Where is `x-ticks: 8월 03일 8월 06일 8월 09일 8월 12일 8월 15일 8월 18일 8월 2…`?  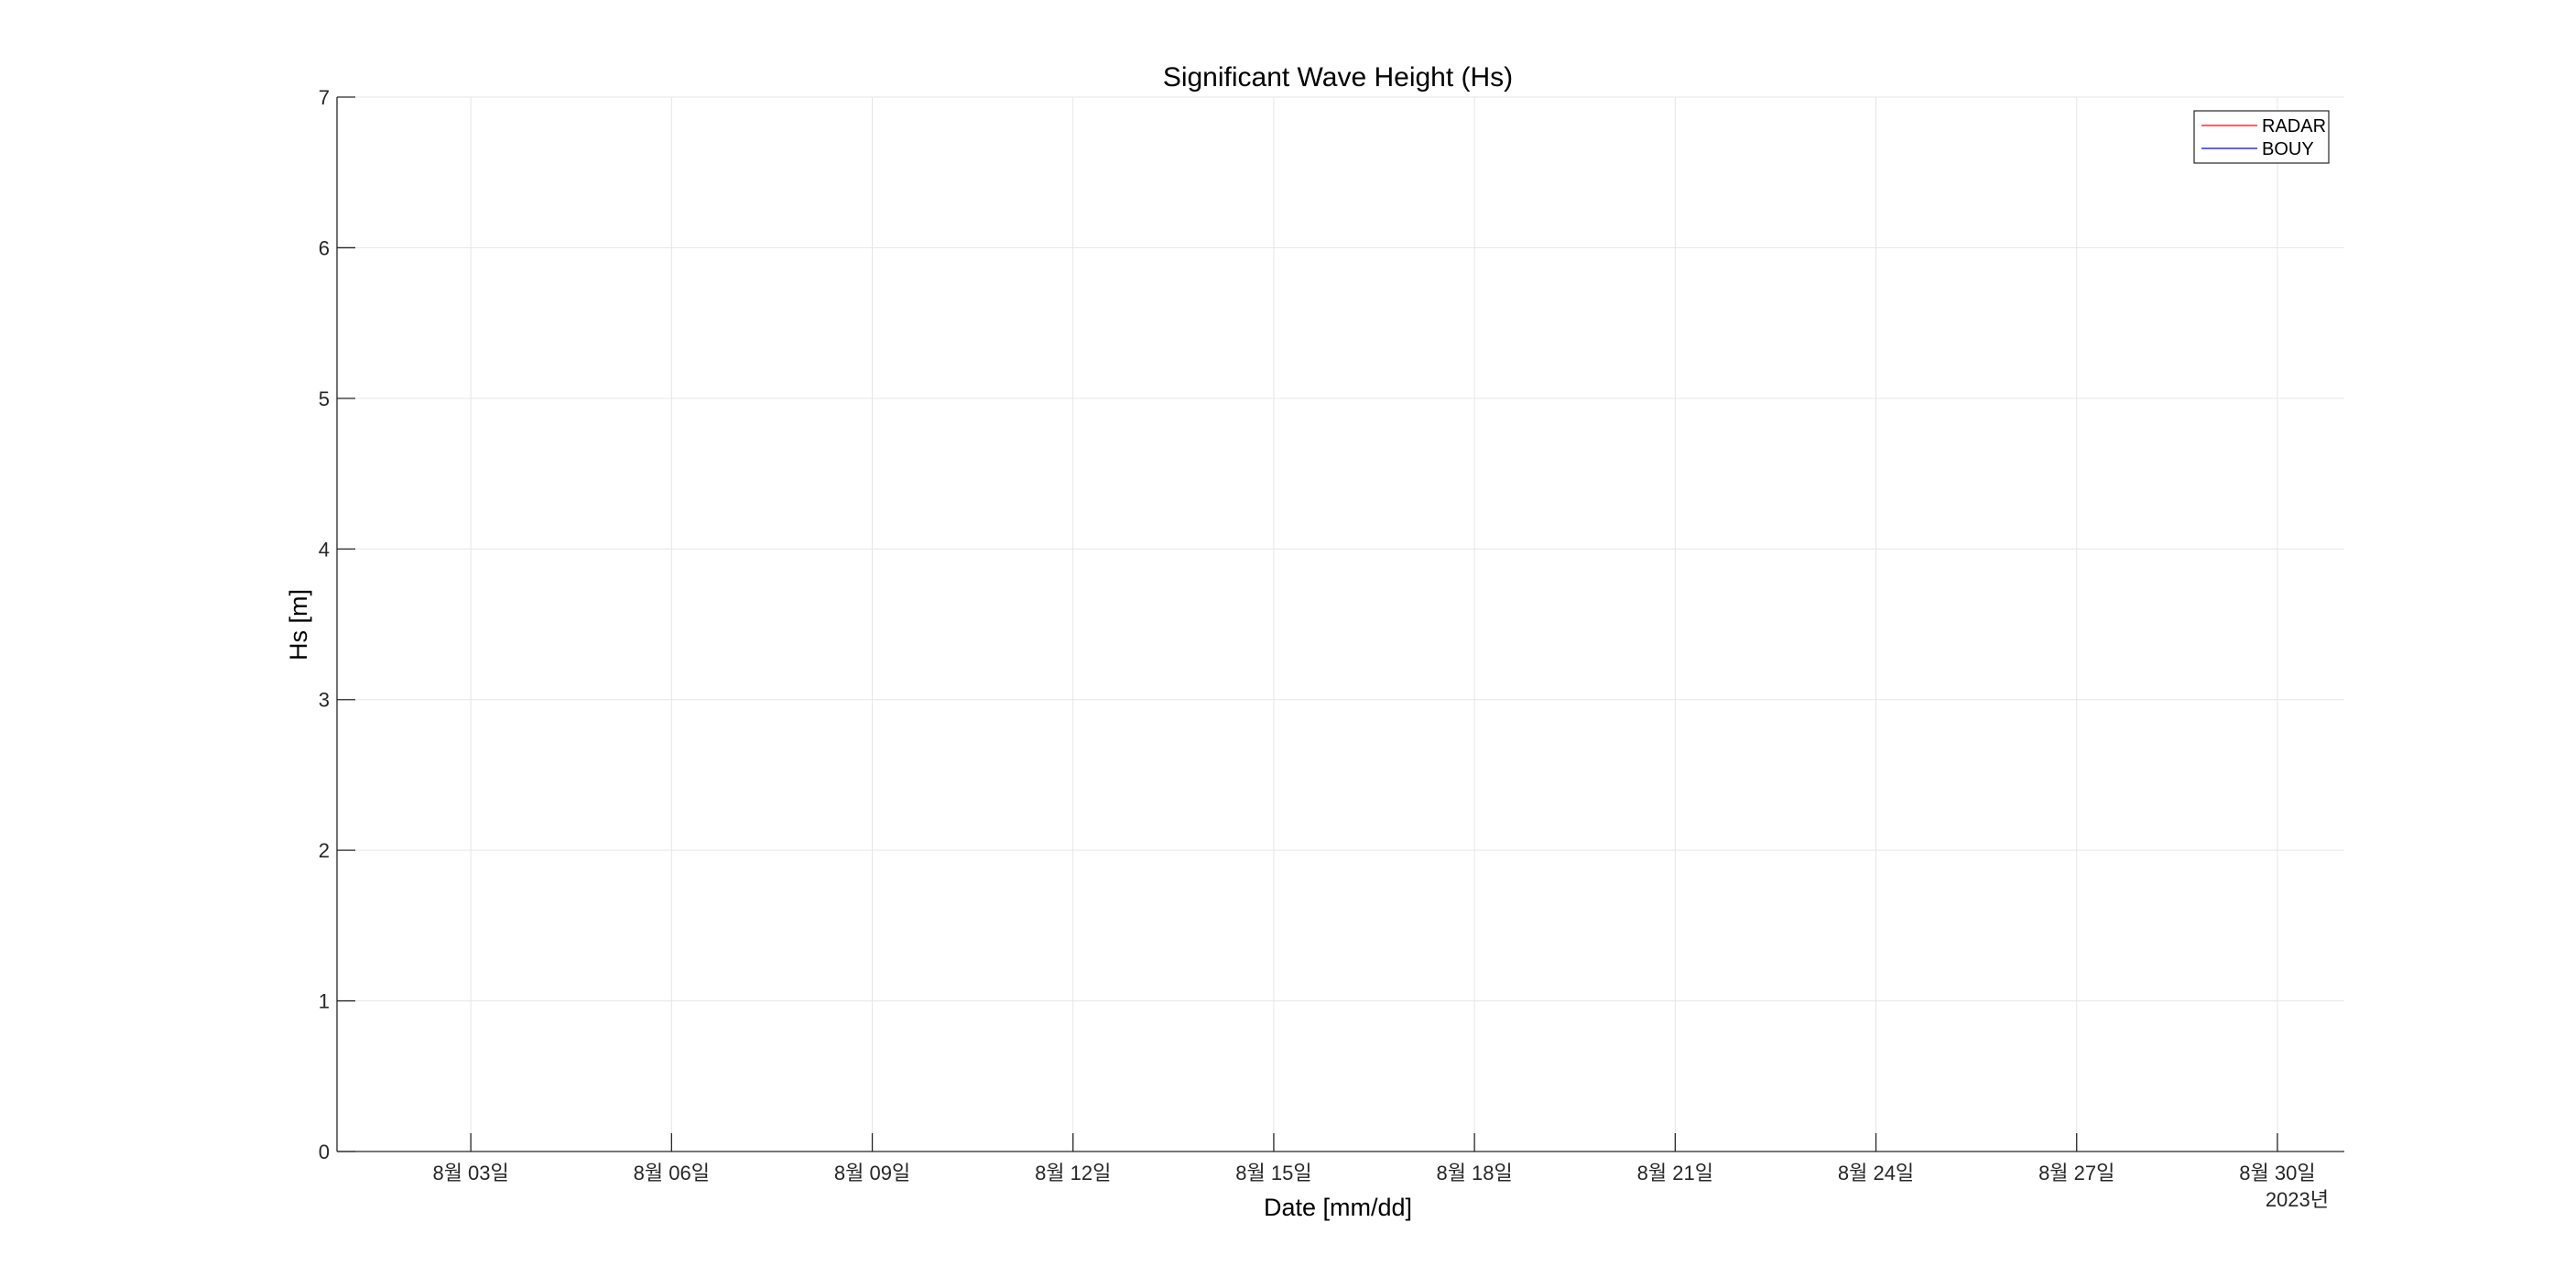 x-ticks: 8월 03일 8월 06일 8월 09일 8월 12일 8월 15일 8월 18일 8월 2… is located at coordinates (1374, 1159).